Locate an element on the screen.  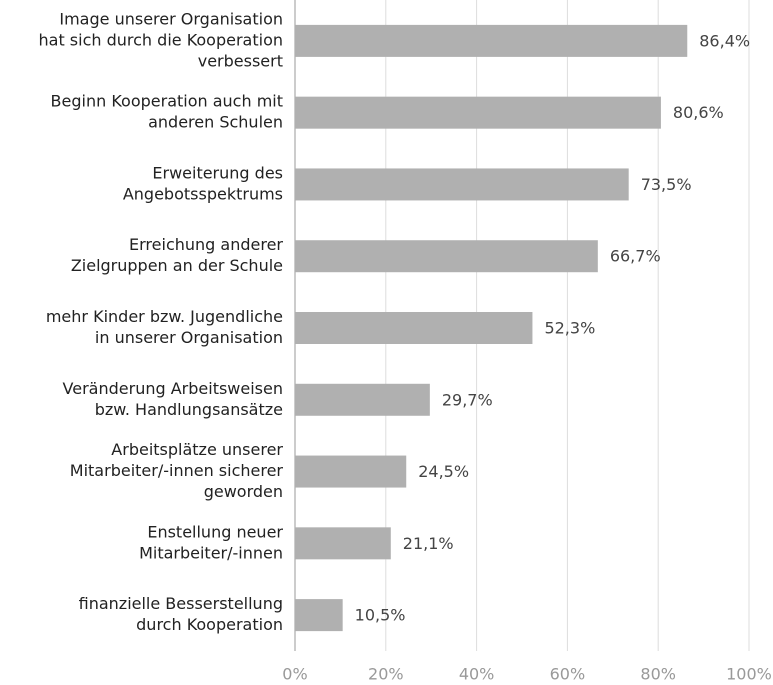
value-label: 24,5% is located at coordinates (443, 471).